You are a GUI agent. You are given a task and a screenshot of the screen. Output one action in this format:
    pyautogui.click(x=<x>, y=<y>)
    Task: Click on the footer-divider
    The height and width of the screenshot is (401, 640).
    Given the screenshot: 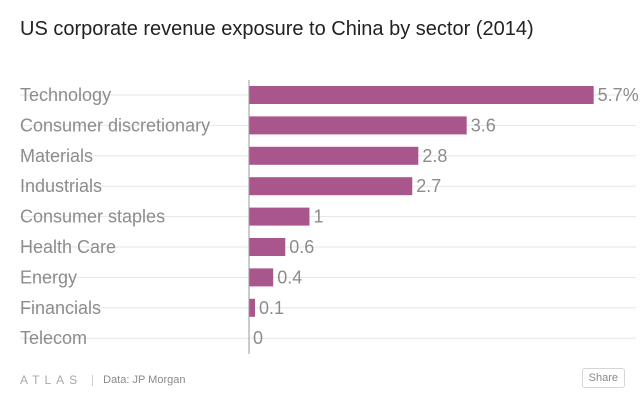 What is the action you would take?
    pyautogui.click(x=93, y=380)
    